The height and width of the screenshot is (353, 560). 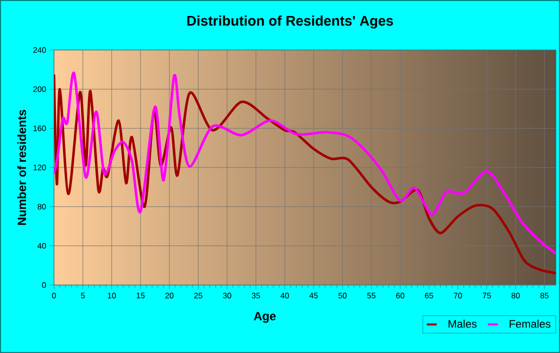 What do you see at coordinates (21, 167) in the screenshot?
I see `y-axis-title: Number of residents` at bounding box center [21, 167].